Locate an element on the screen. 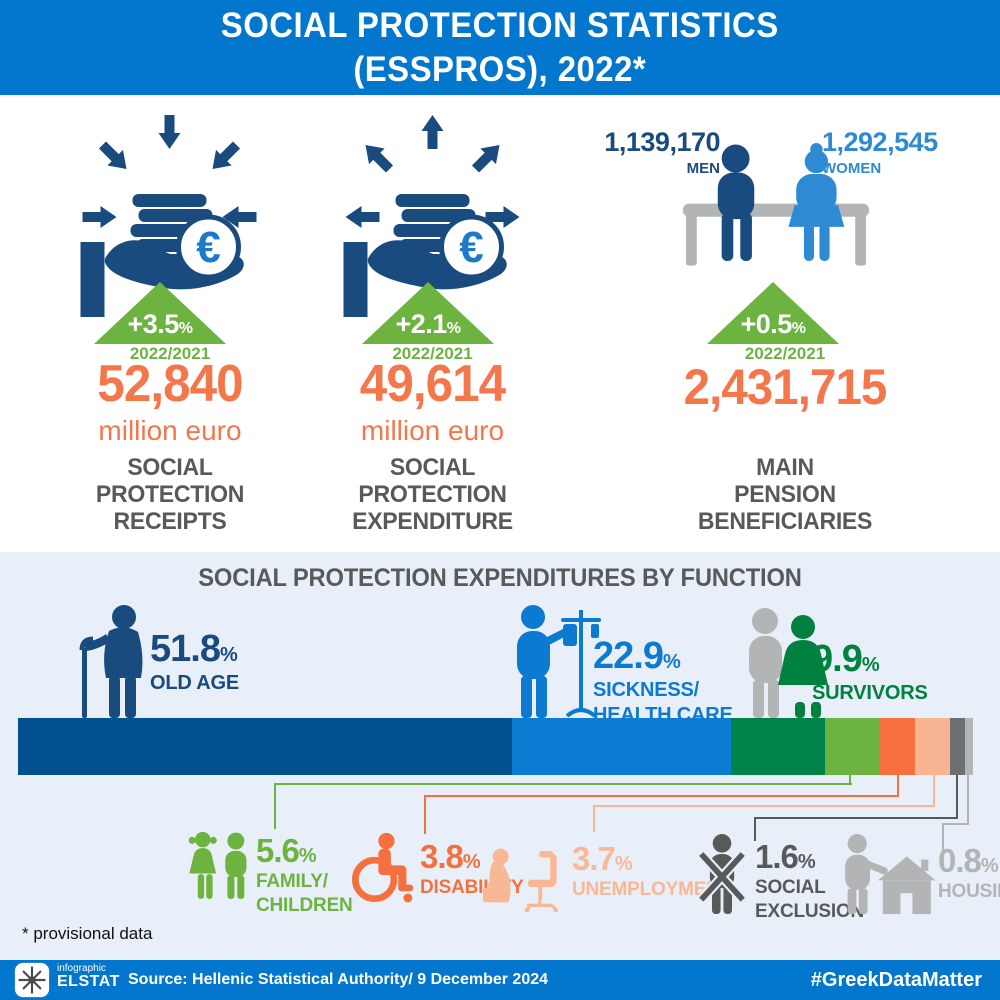  old-age-label: 51.8% OLD AGE is located at coordinates (194, 661).